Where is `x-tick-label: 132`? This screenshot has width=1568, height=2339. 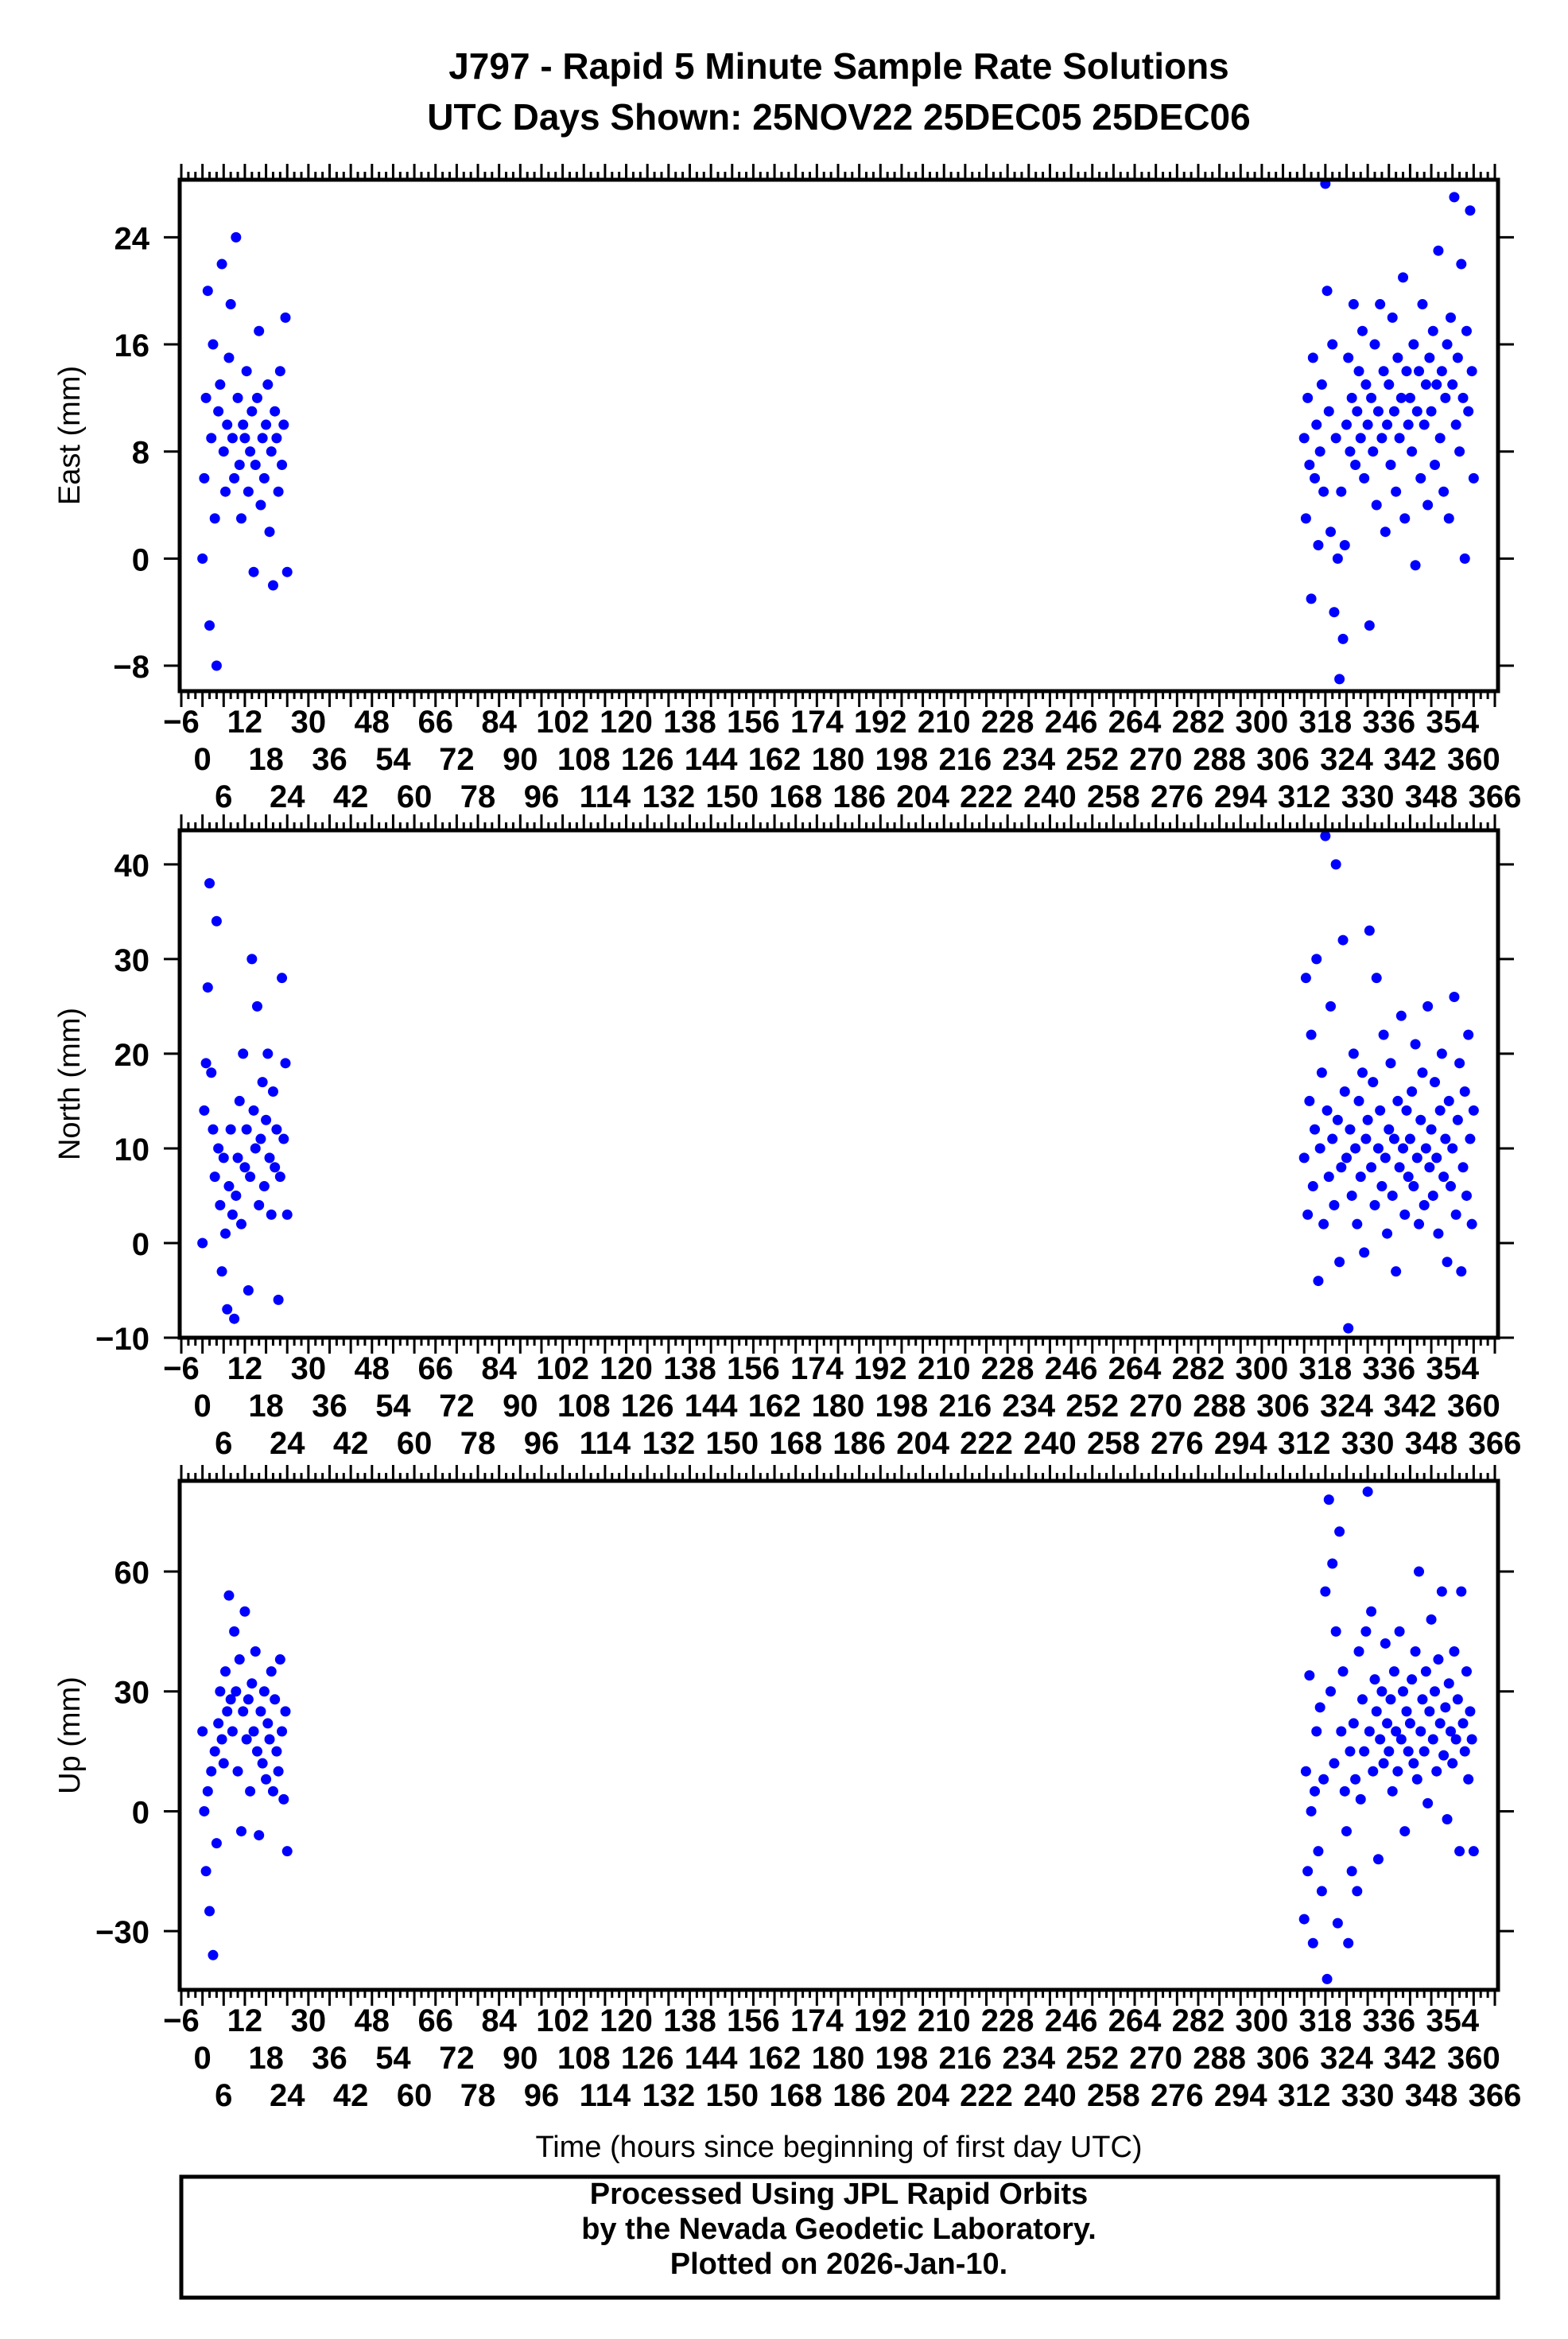 x-tick-label: 132 is located at coordinates (668, 796).